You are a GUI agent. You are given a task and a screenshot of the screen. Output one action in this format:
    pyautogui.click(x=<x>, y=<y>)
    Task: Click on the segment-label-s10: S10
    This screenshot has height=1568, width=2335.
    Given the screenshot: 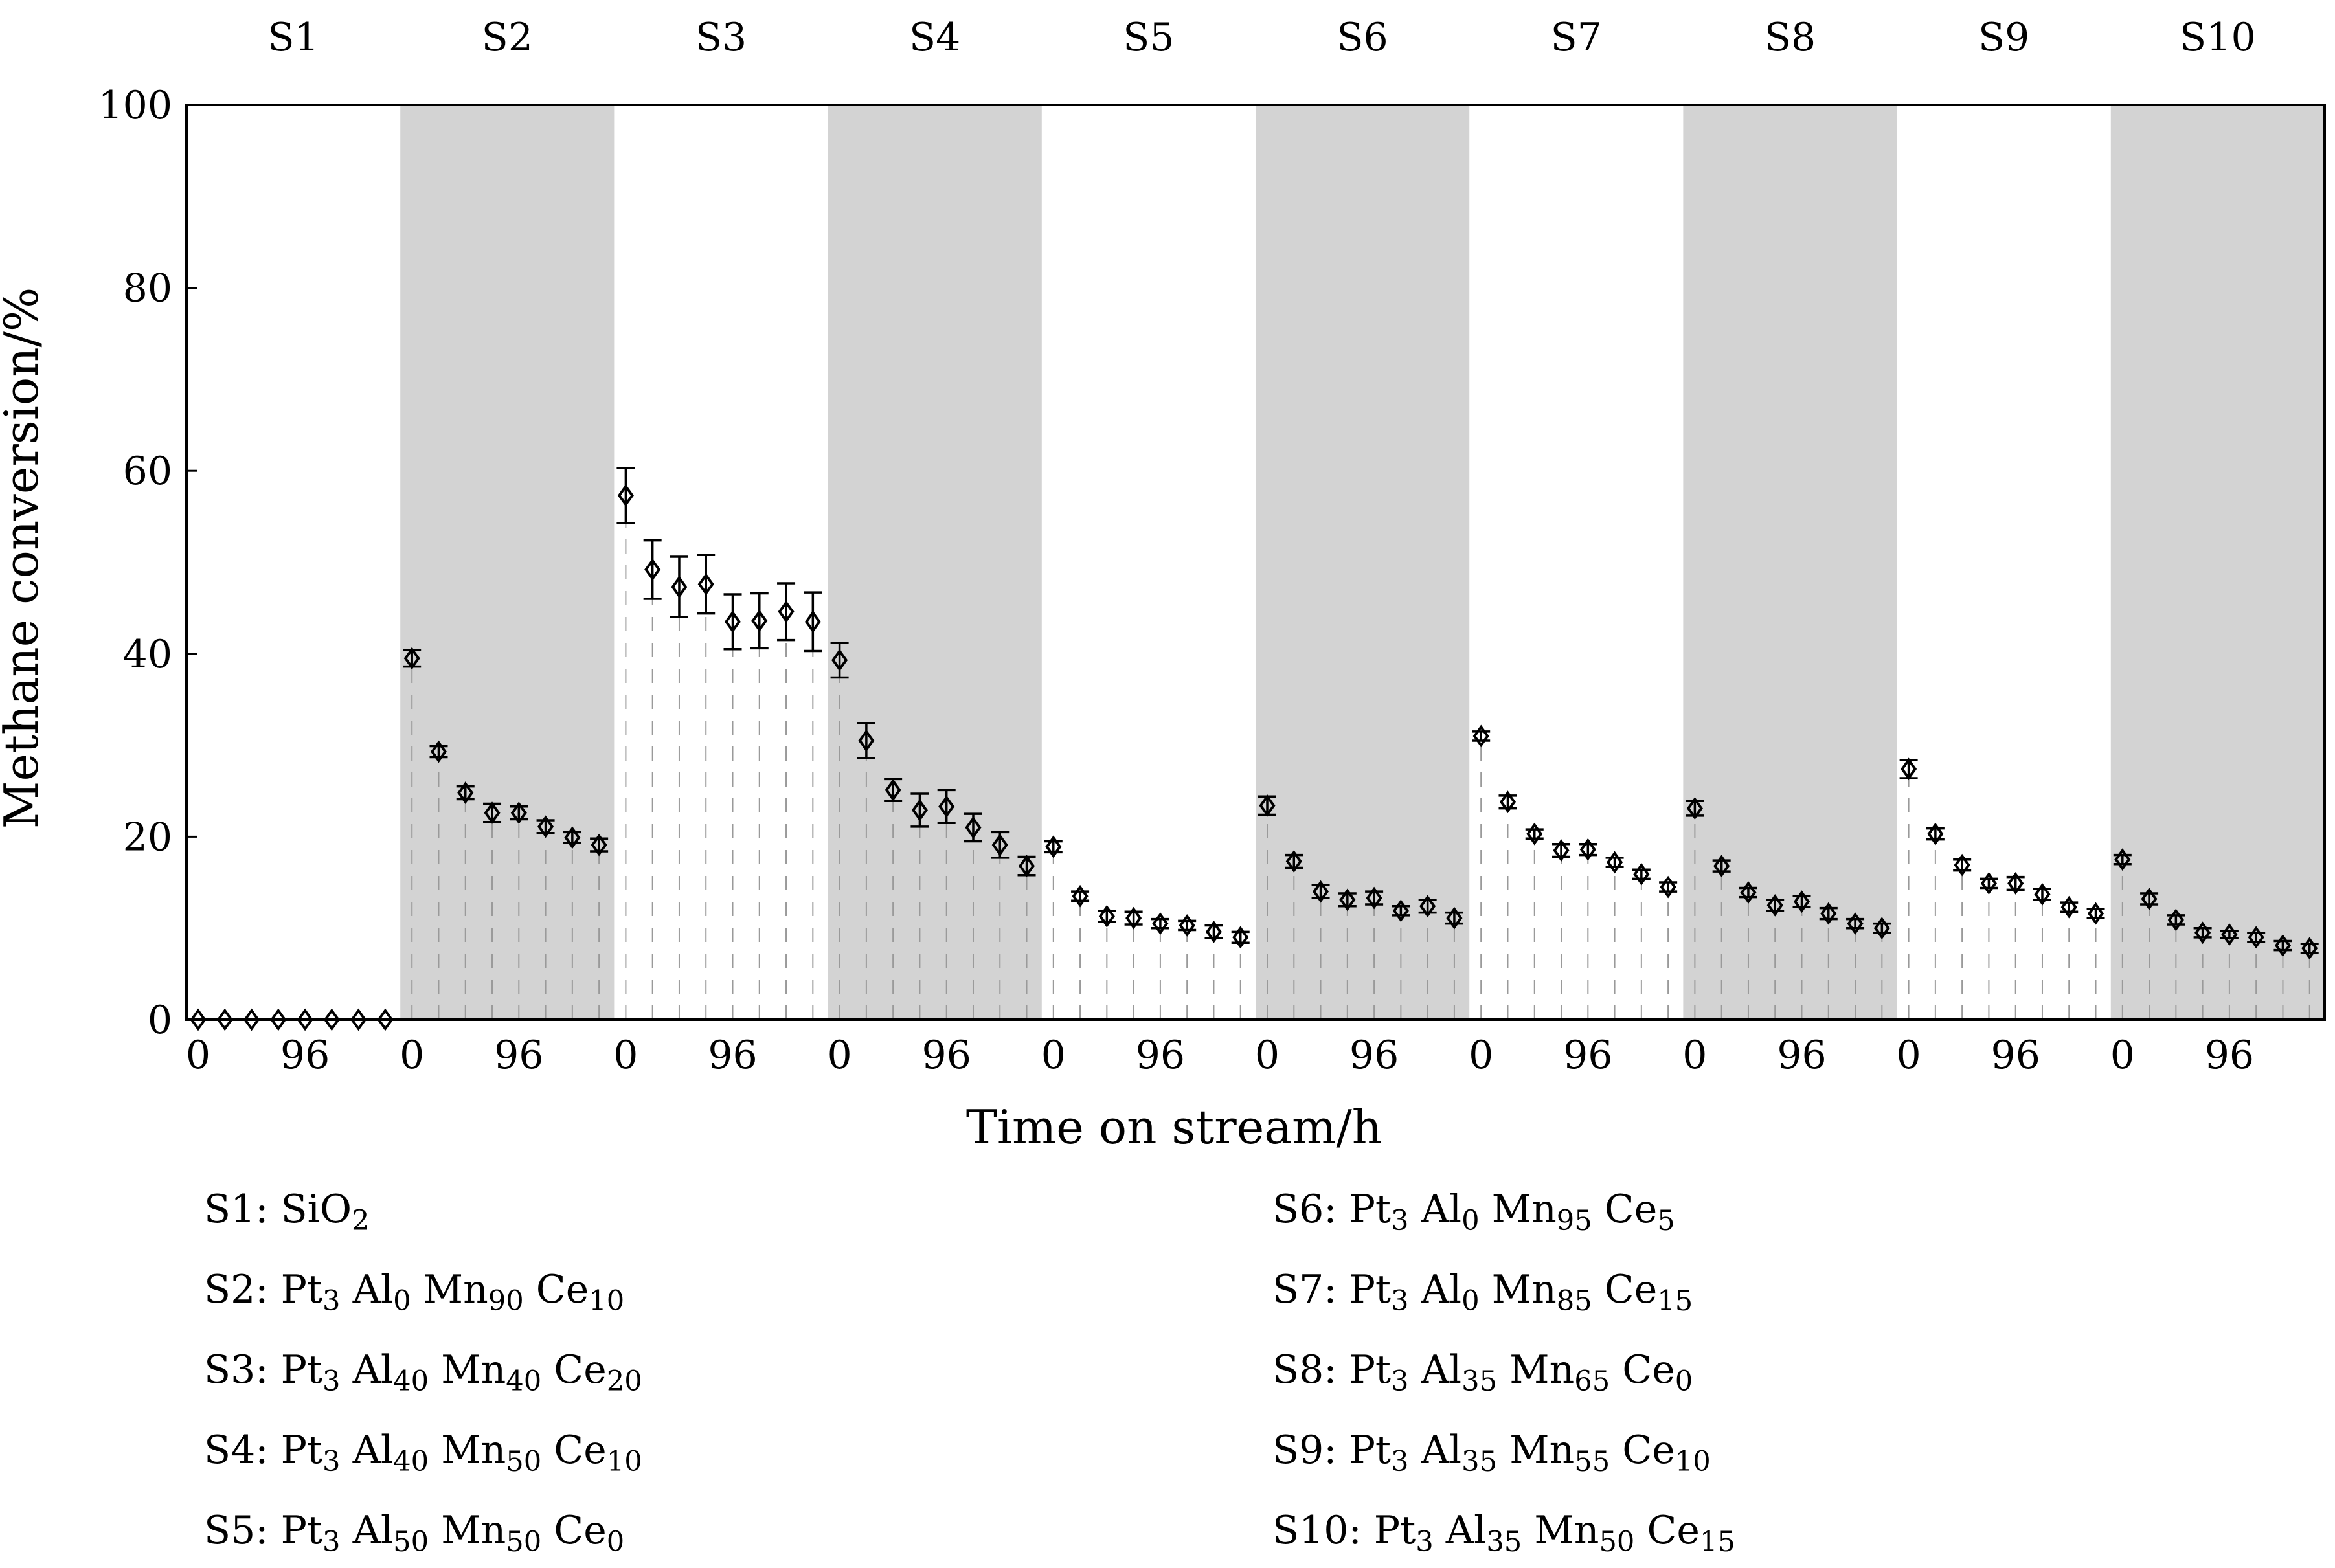 What is the action you would take?
    pyautogui.click(x=2217, y=37)
    